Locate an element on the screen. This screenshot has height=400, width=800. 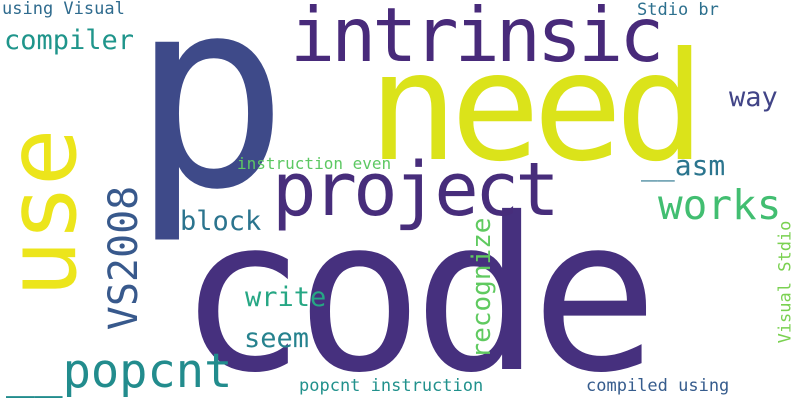
word-p: p is located at coordinates (210, 123).